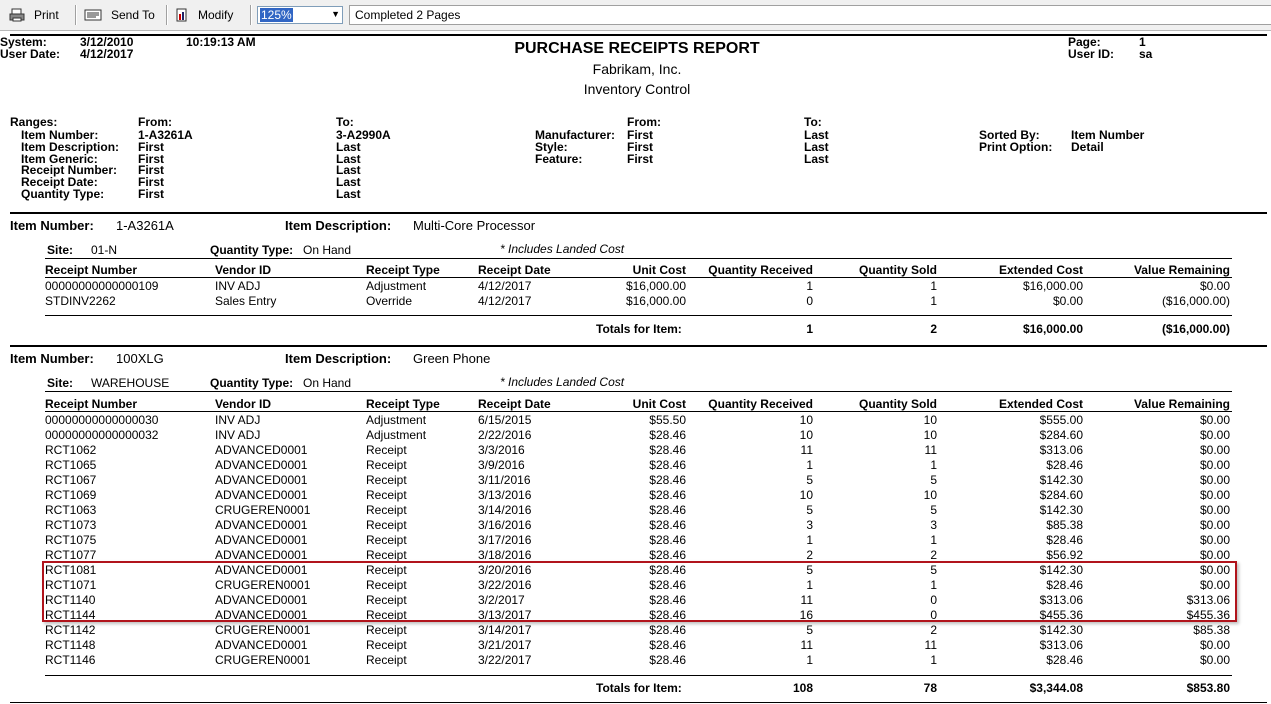 The image size is (1271, 704). I want to click on cell-receipt-number: RCT1077, so click(71, 555).